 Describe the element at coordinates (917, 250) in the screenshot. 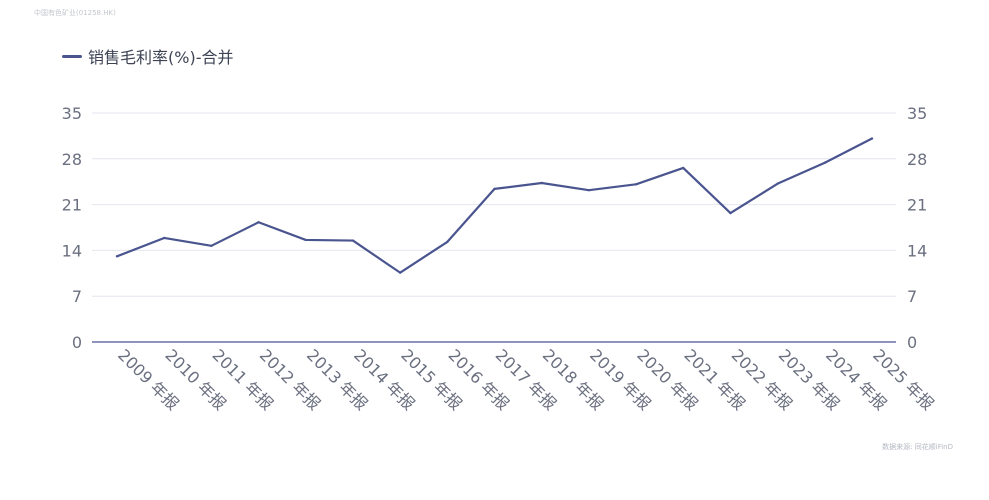

I see `y-tick-label-right: 14` at that location.